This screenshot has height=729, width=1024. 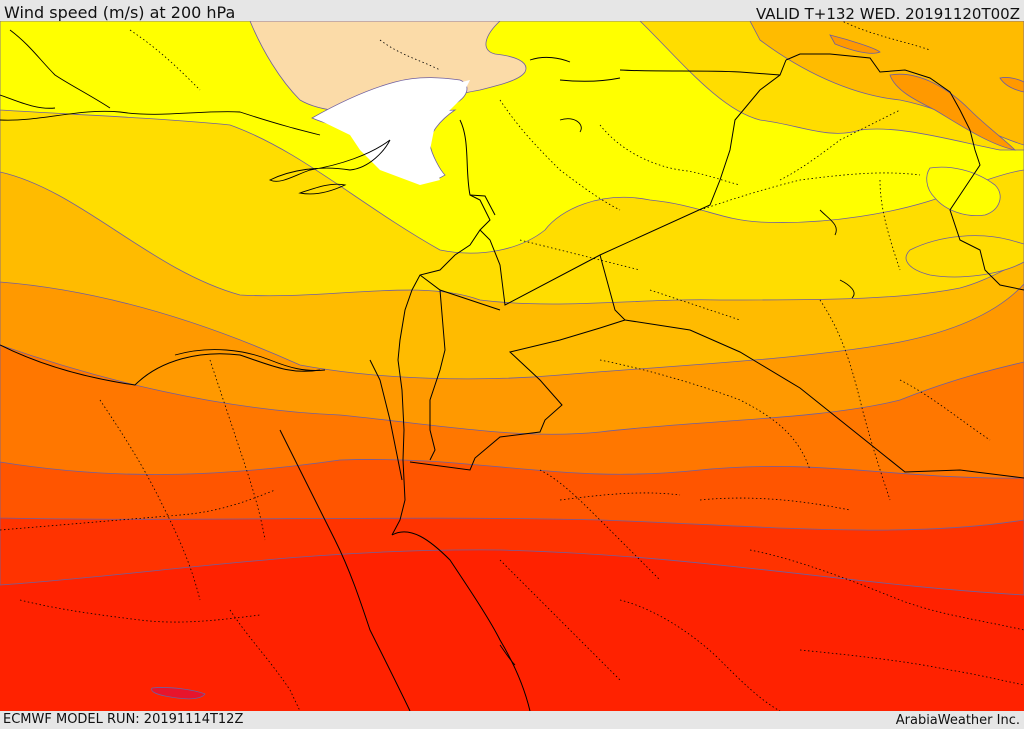 I want to click on band-gold-pocket, so click(x=964, y=256).